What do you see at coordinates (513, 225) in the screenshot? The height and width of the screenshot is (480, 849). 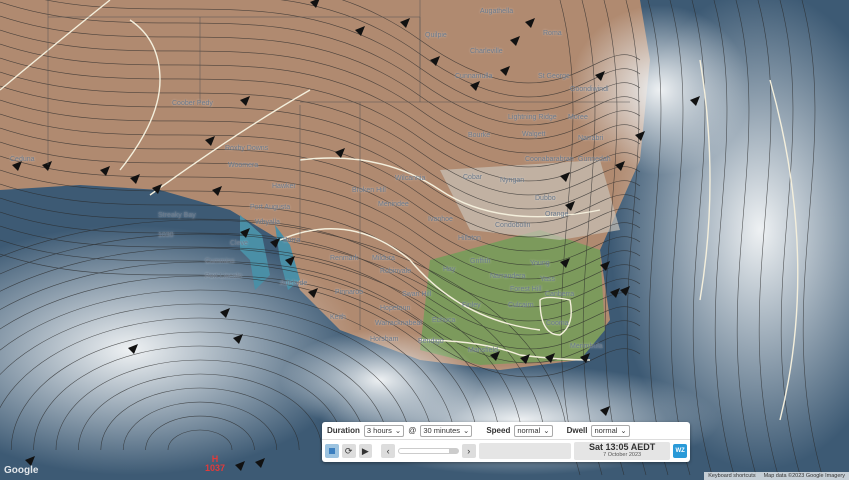 I see `town-label: Condobolin` at bounding box center [513, 225].